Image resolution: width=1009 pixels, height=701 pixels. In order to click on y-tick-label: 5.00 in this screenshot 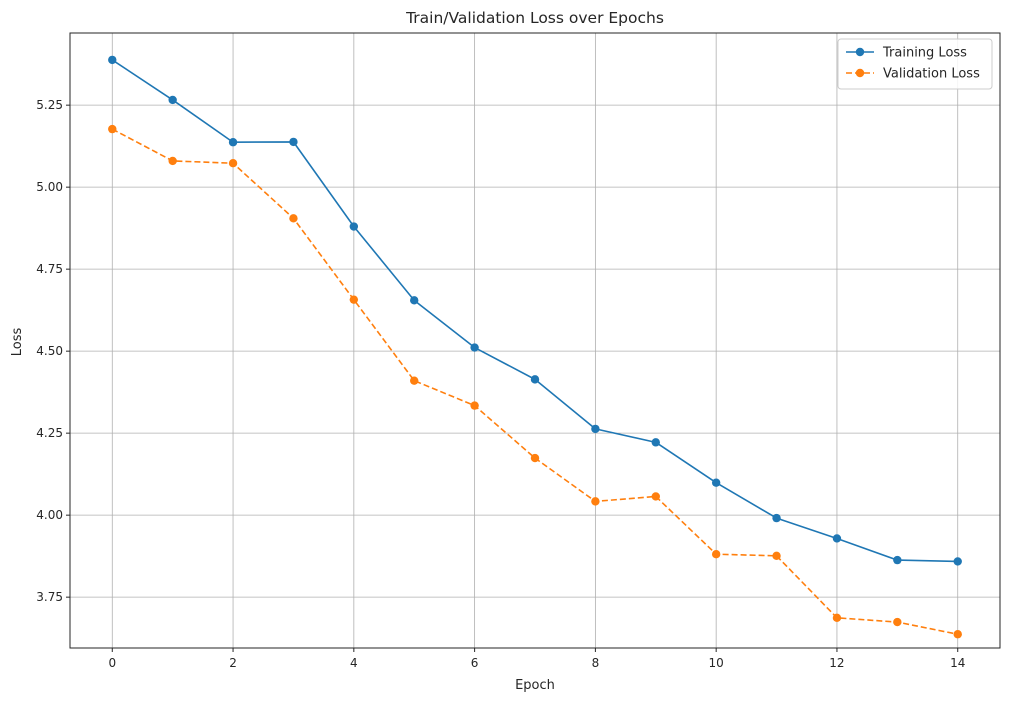, I will do `click(49, 187)`.